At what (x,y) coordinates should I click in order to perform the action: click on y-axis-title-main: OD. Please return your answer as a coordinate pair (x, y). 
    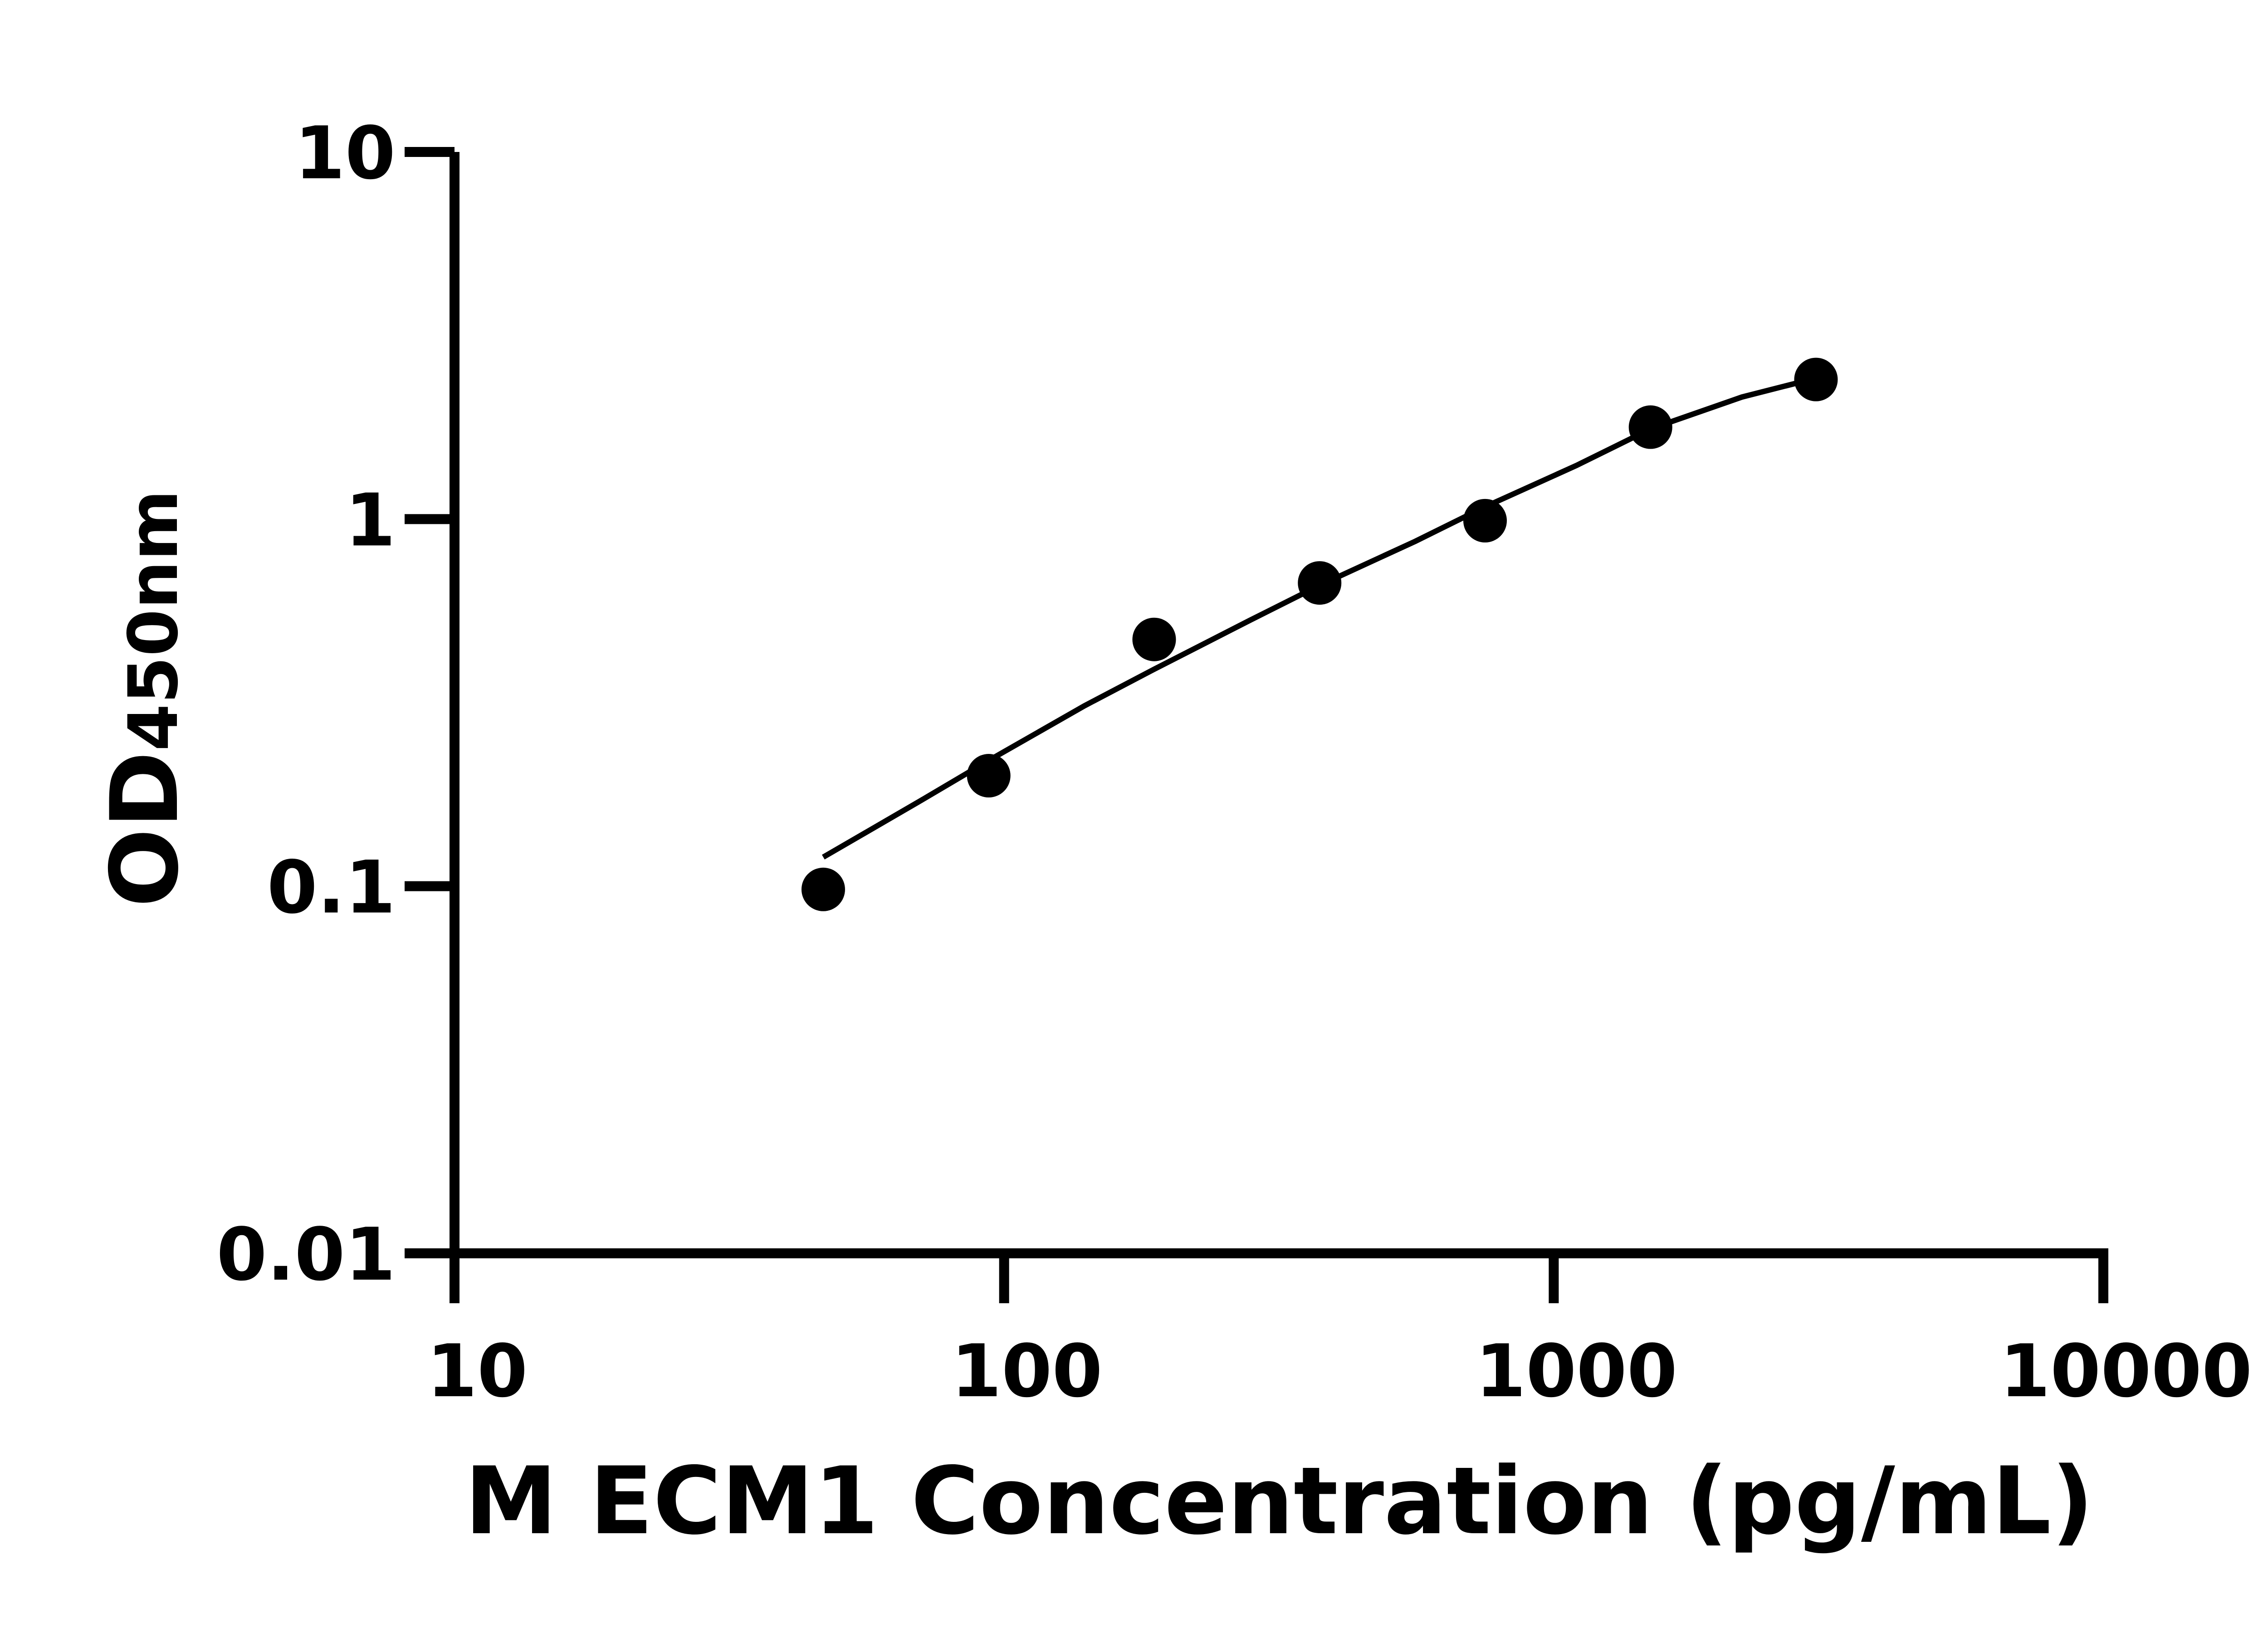
    Looking at the image, I should click on (145, 829).